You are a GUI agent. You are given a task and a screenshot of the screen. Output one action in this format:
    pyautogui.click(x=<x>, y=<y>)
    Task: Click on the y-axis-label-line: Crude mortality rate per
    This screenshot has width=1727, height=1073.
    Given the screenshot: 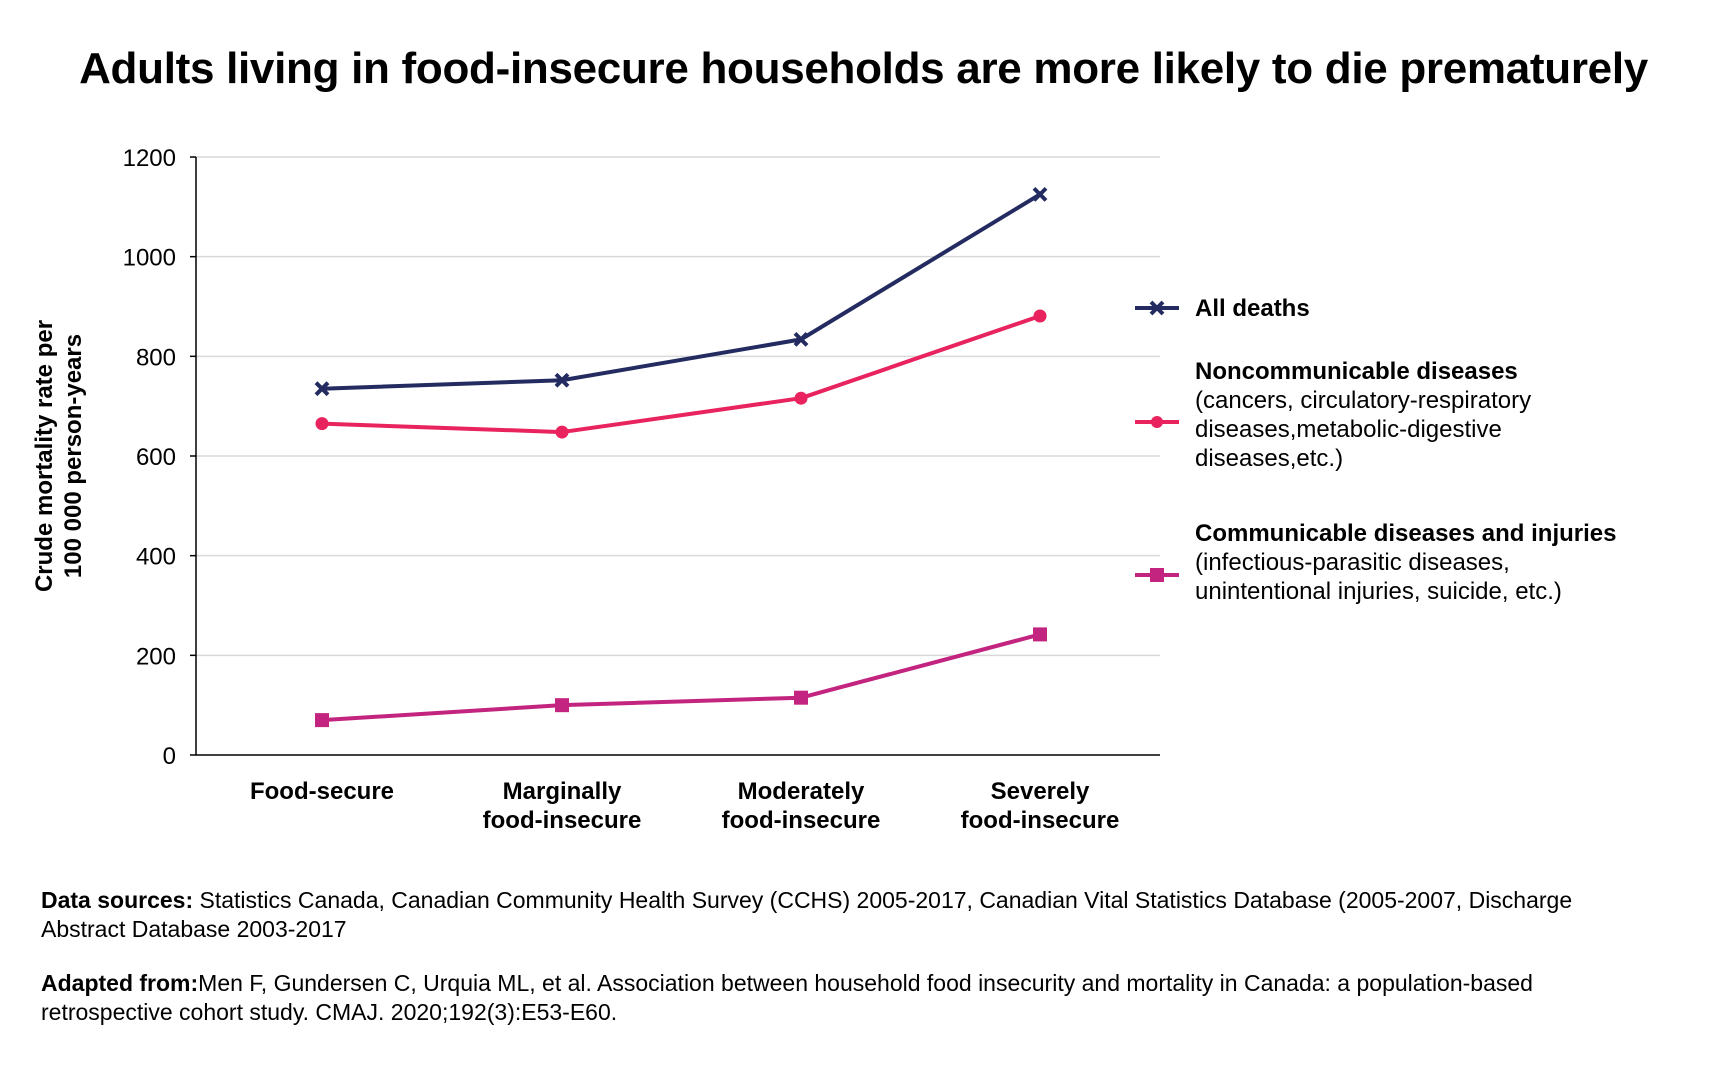 What is the action you would take?
    pyautogui.click(x=44, y=456)
    